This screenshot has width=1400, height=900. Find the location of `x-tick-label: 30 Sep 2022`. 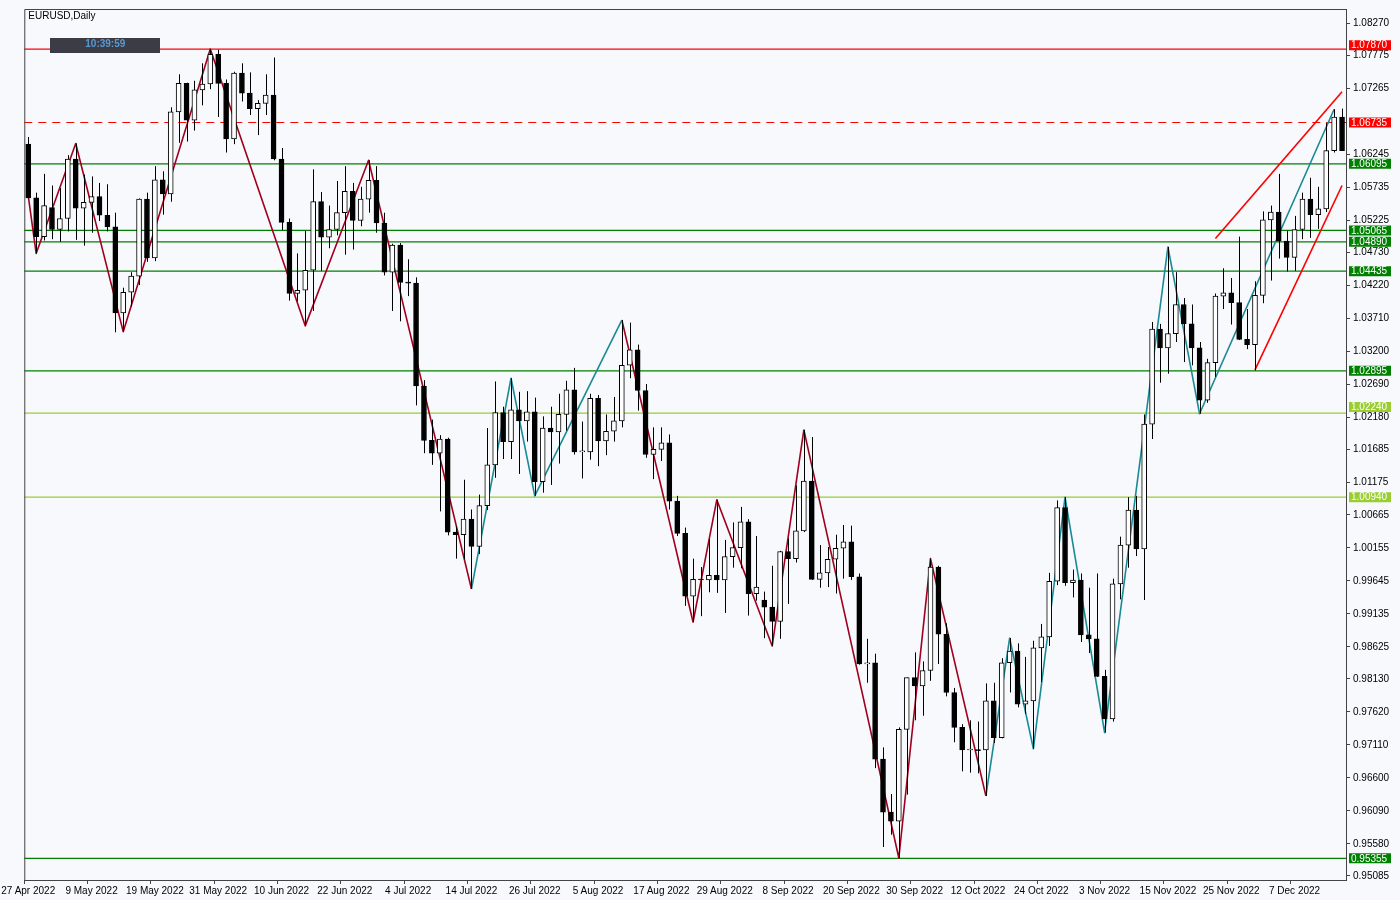

x-tick-label: 30 Sep 2022 is located at coordinates (915, 890).